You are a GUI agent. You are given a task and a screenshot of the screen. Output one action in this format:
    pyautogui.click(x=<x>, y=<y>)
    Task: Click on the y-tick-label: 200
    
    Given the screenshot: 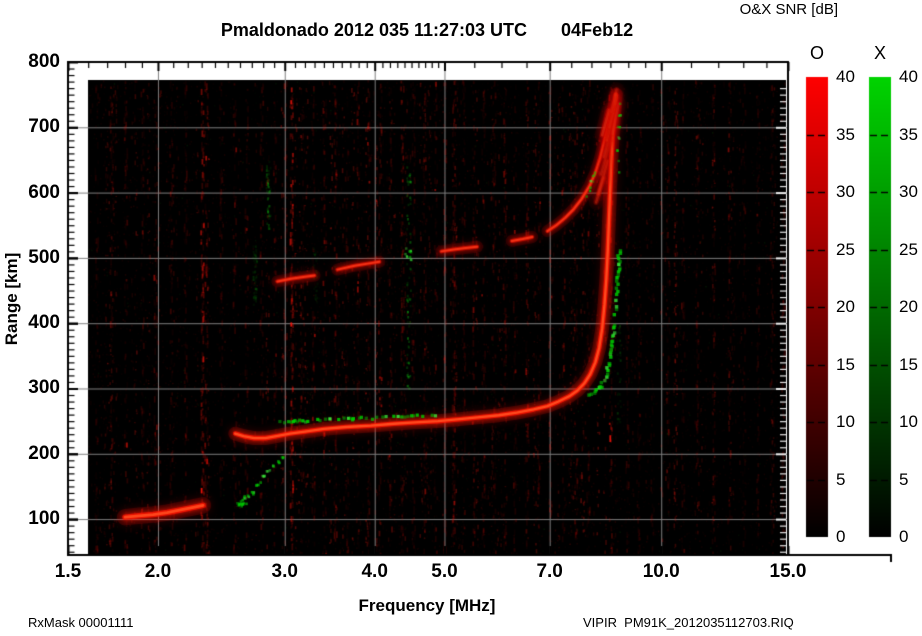 What is the action you would take?
    pyautogui.click(x=44, y=453)
    